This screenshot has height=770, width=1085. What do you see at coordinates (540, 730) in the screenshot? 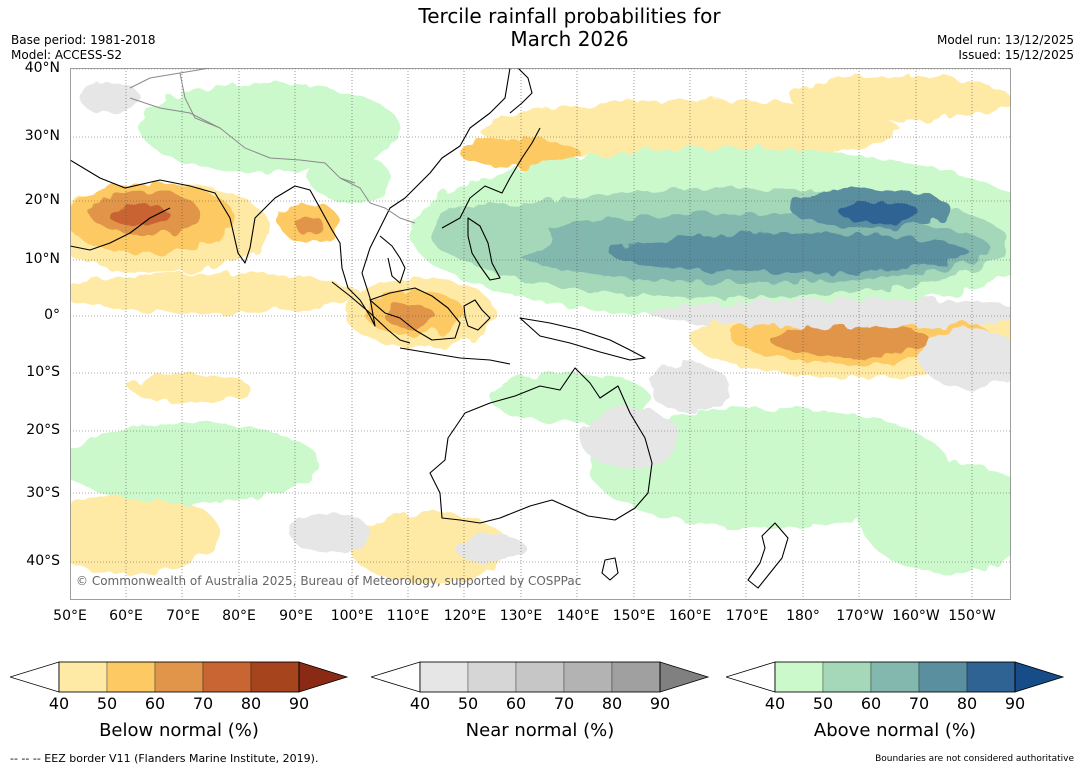
I see `colorbar-near-title: Near normal (%)` at bounding box center [540, 730].